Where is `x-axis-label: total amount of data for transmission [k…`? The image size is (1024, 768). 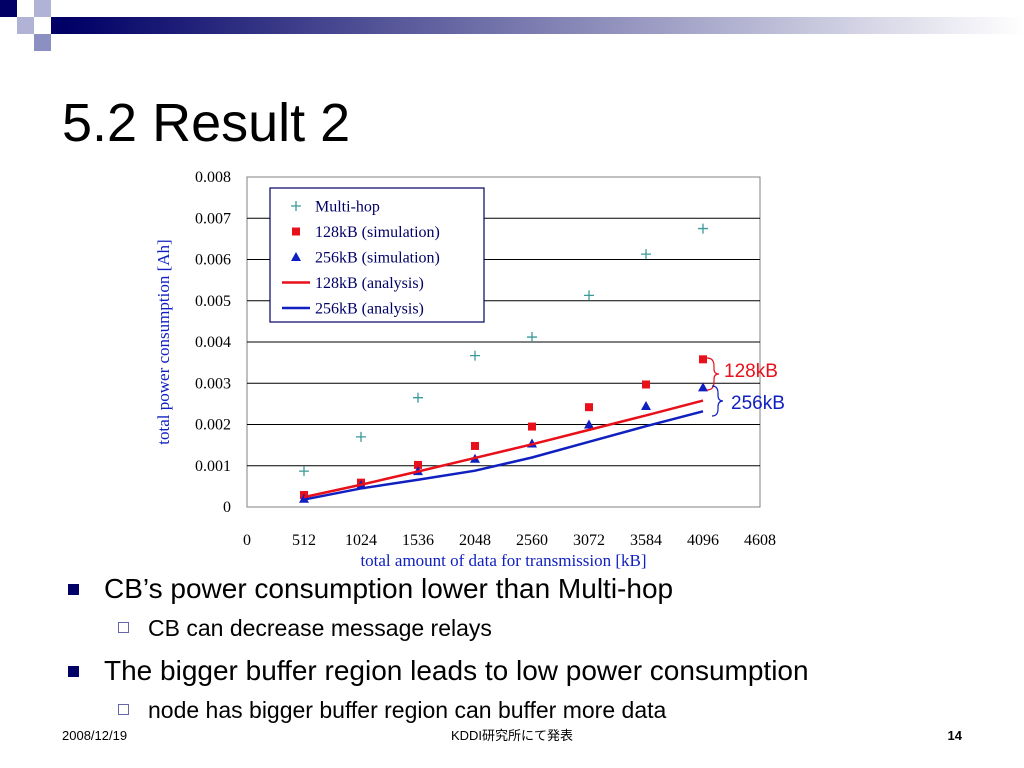
x-axis-label: total amount of data for transmission [k… is located at coordinates (503, 560).